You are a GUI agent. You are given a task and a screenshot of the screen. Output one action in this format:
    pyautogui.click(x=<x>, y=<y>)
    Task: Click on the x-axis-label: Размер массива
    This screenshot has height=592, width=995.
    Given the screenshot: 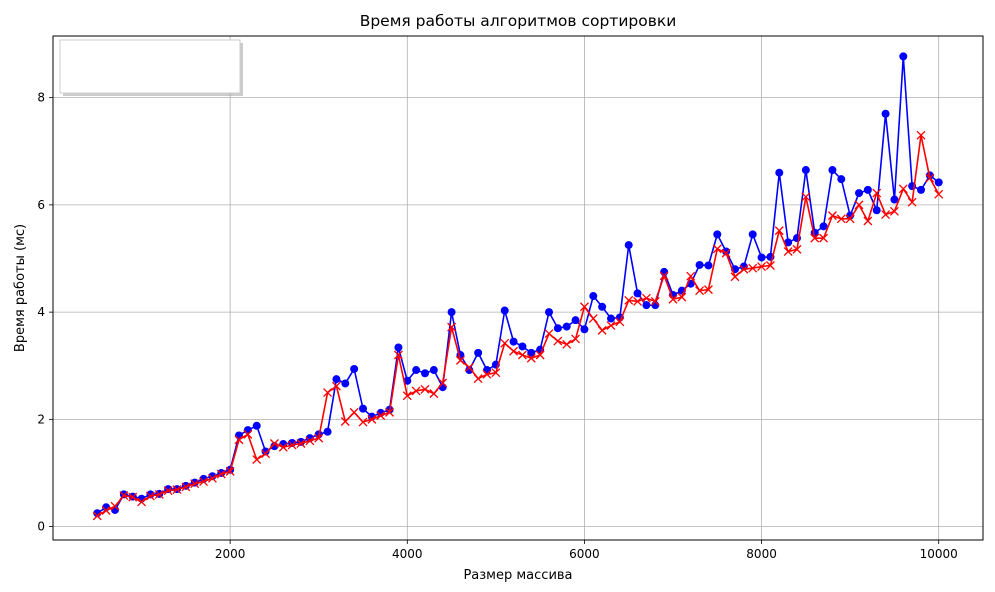 What is the action you would take?
    pyautogui.click(x=517, y=575)
    